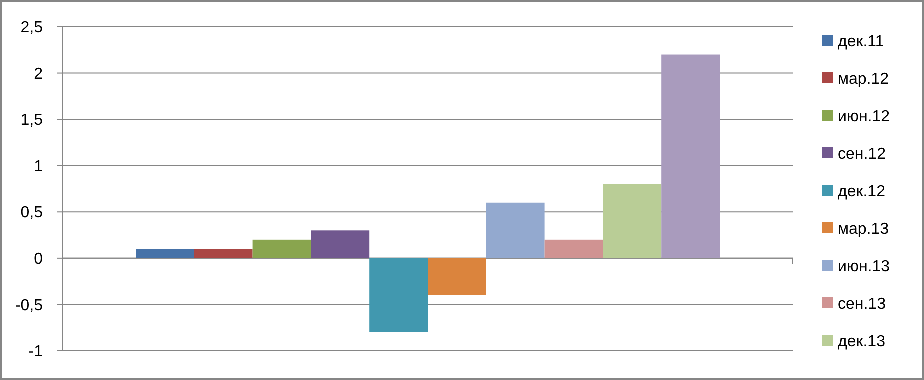 The image size is (924, 380). Describe the element at coordinates (32, 28) in the screenshot. I see `y-tick-label: 2,5` at that location.